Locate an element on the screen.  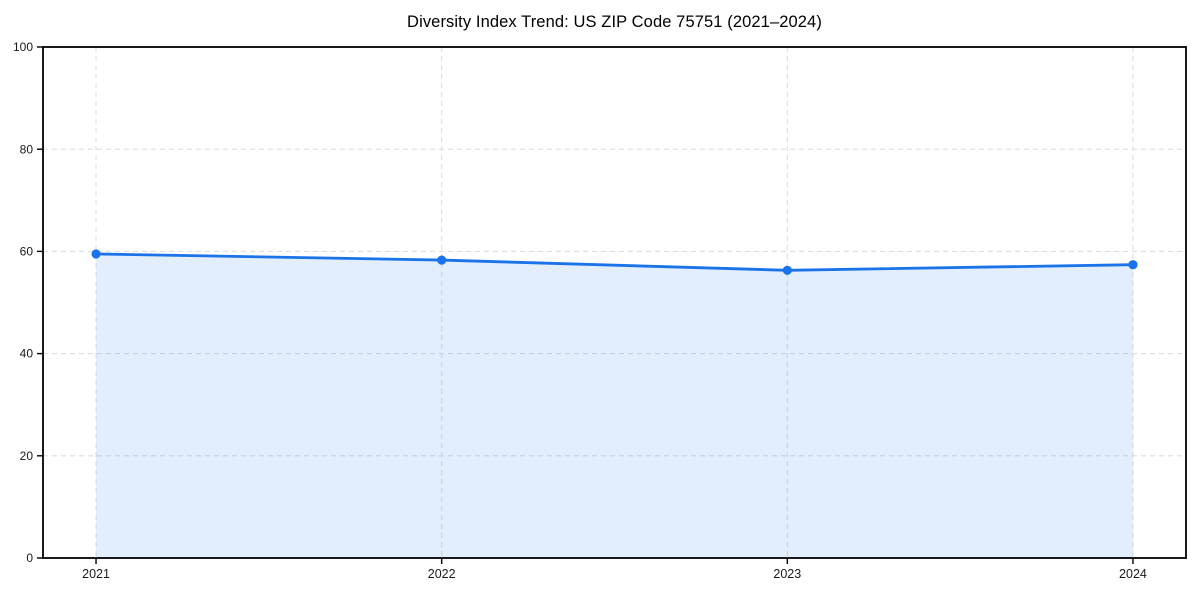
x-tick-label: 2024 is located at coordinates (1133, 574).